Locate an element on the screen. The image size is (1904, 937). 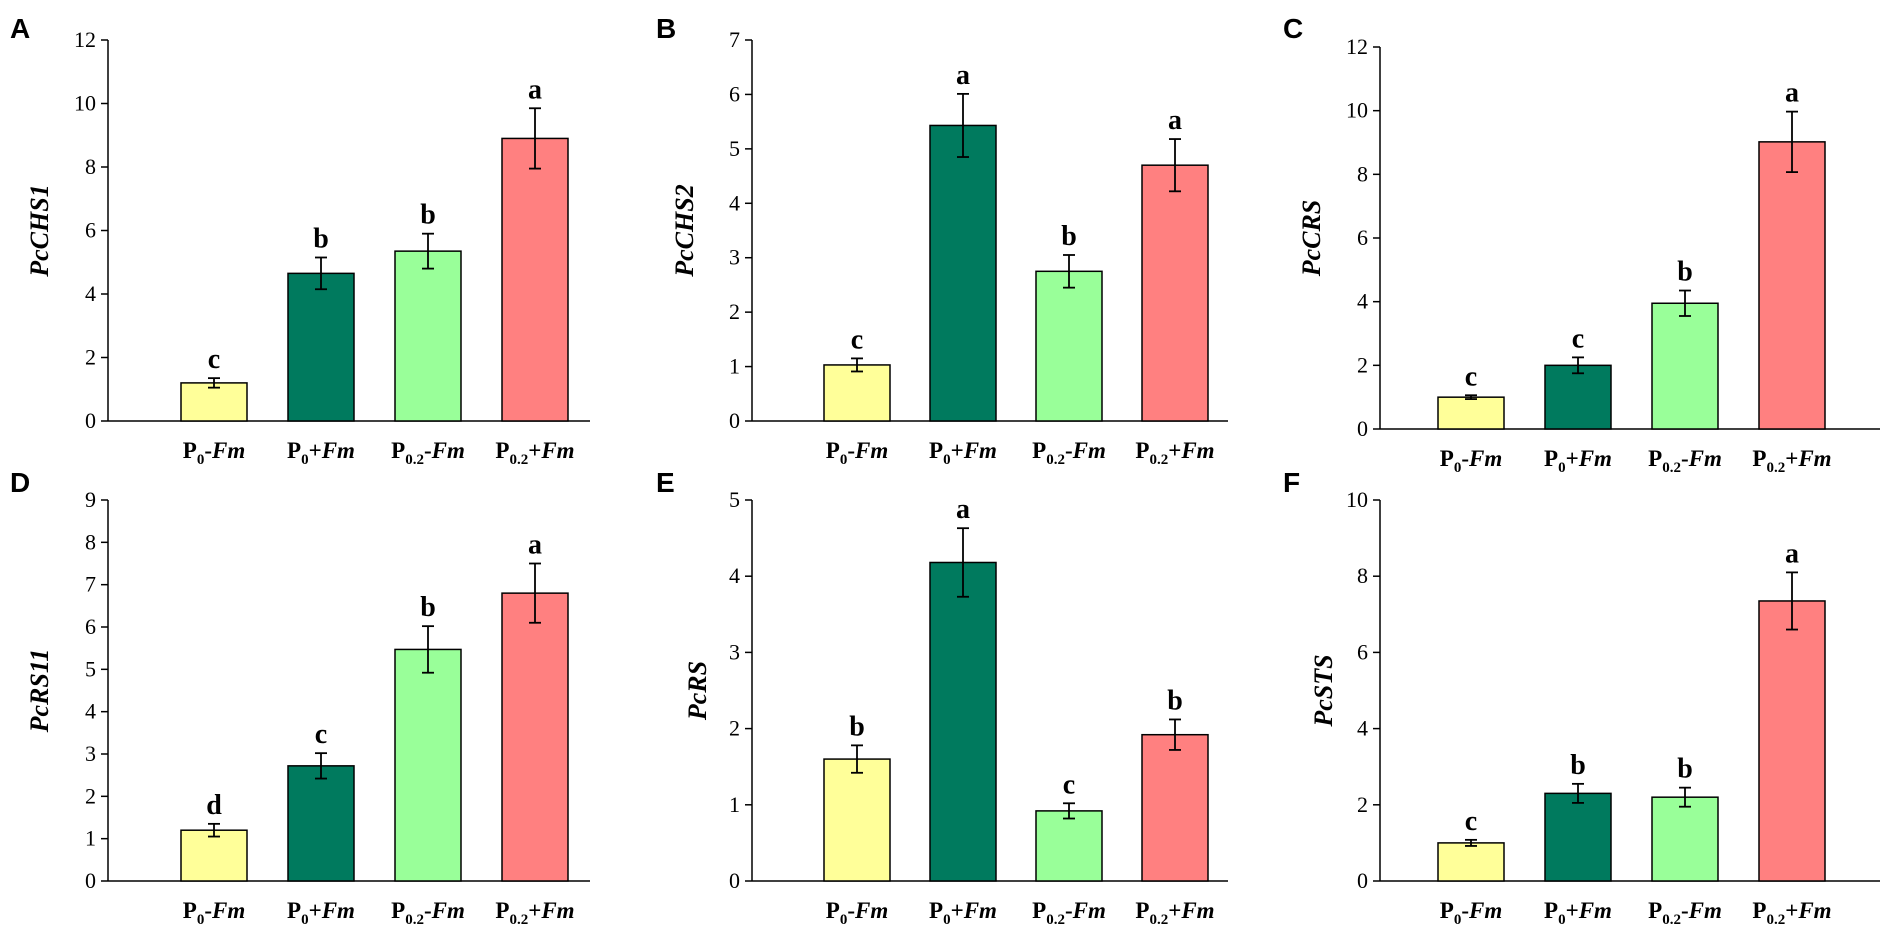
panel-letter: F is located at coordinates (1291, 482).